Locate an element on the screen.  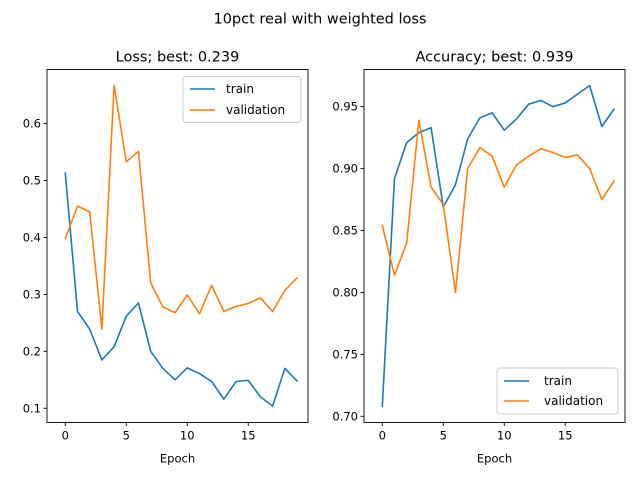
loss-x-tick-label: 0 is located at coordinates (65, 436).